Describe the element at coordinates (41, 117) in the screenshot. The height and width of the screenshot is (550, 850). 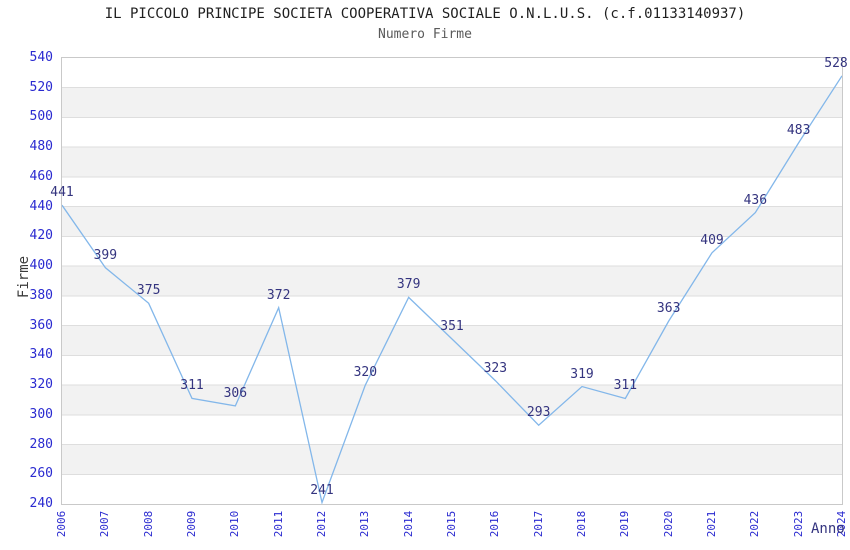
I see `y-tick-label: 500` at that location.